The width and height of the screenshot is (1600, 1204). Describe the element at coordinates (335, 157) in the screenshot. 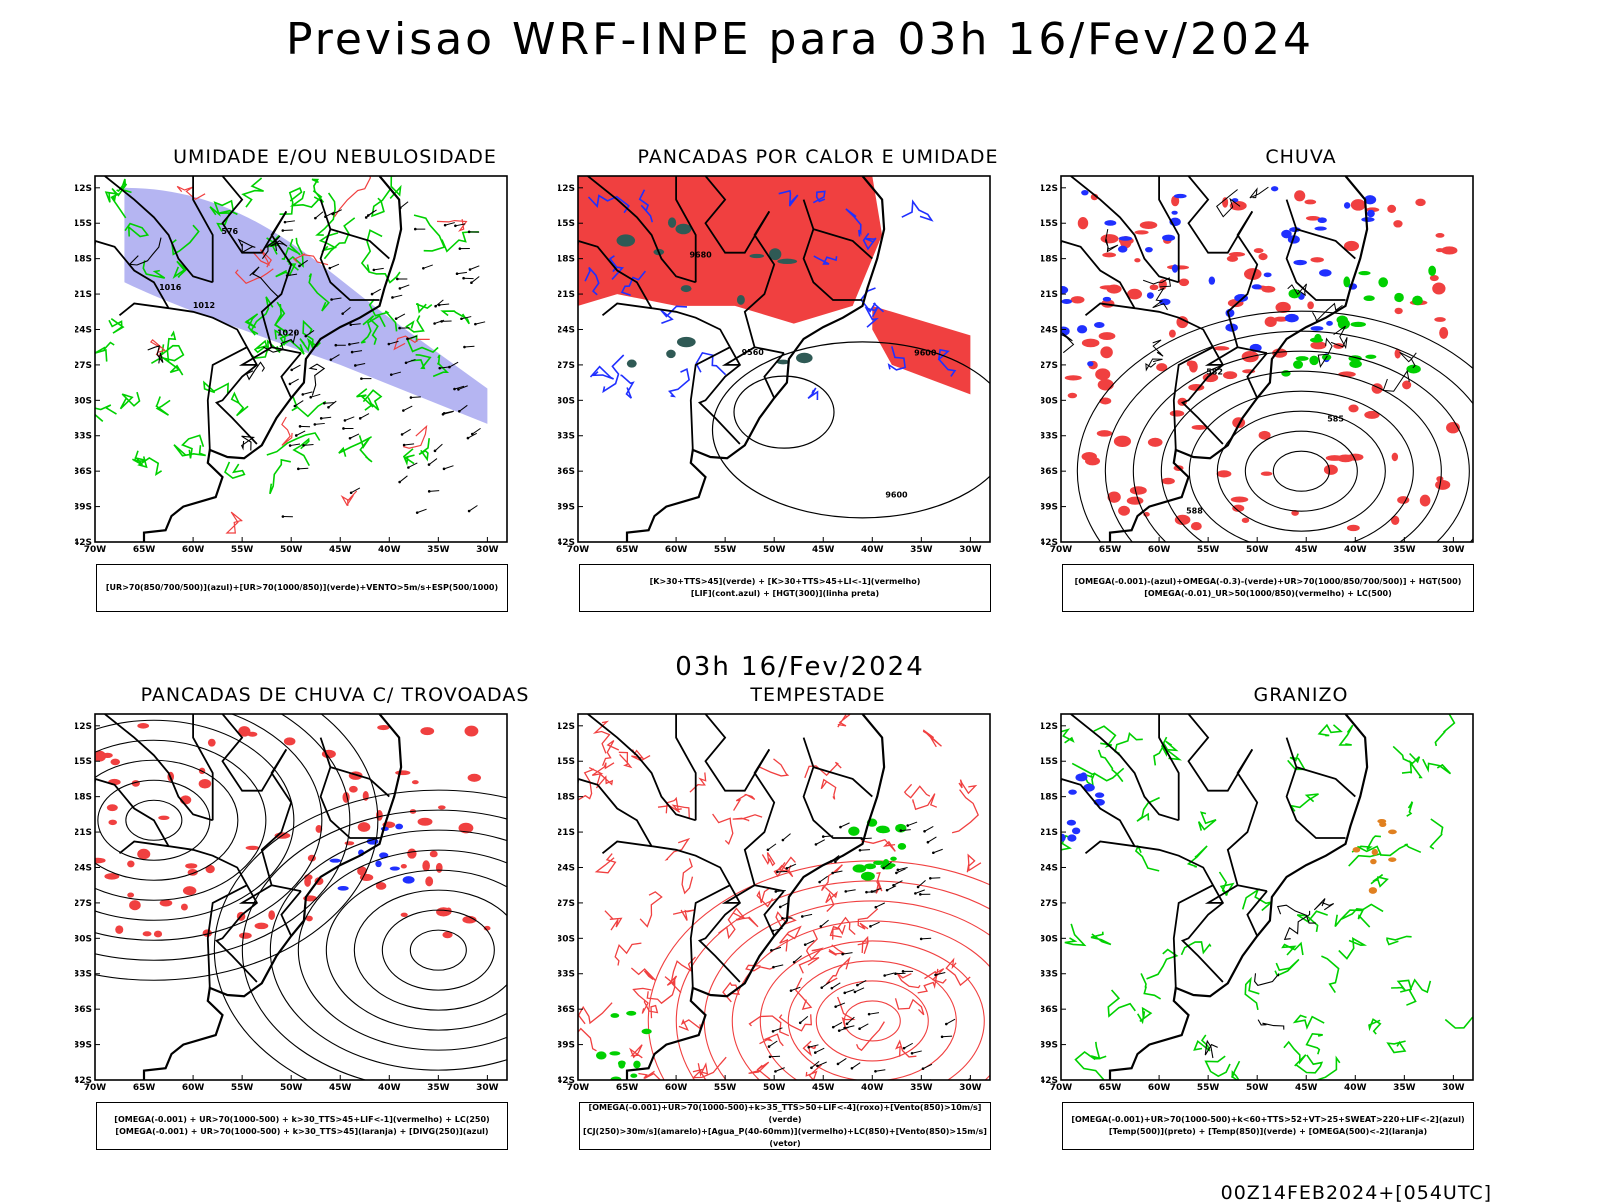

I see `panel-title: UMIDADE E/OU NEBULOSIDADE` at that location.